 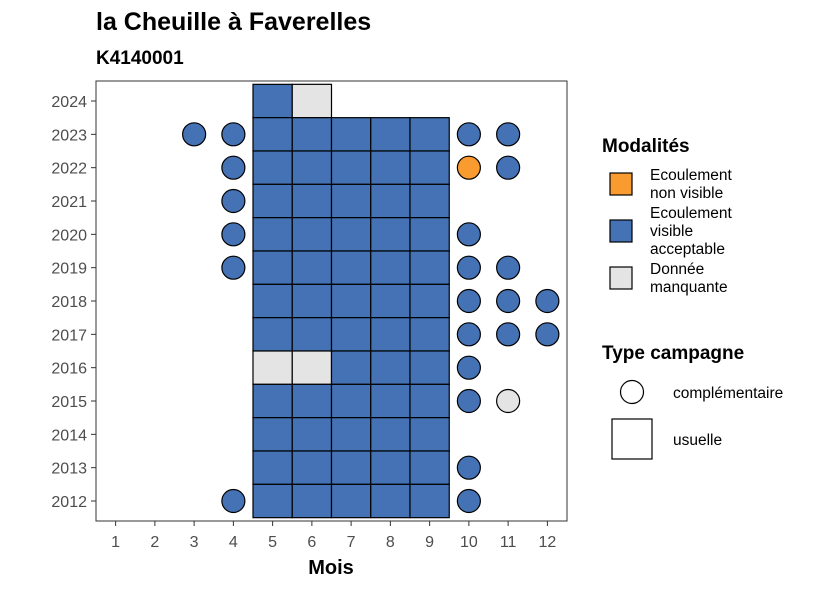 I want to click on y-tick-label: 2018, so click(x=69, y=302).